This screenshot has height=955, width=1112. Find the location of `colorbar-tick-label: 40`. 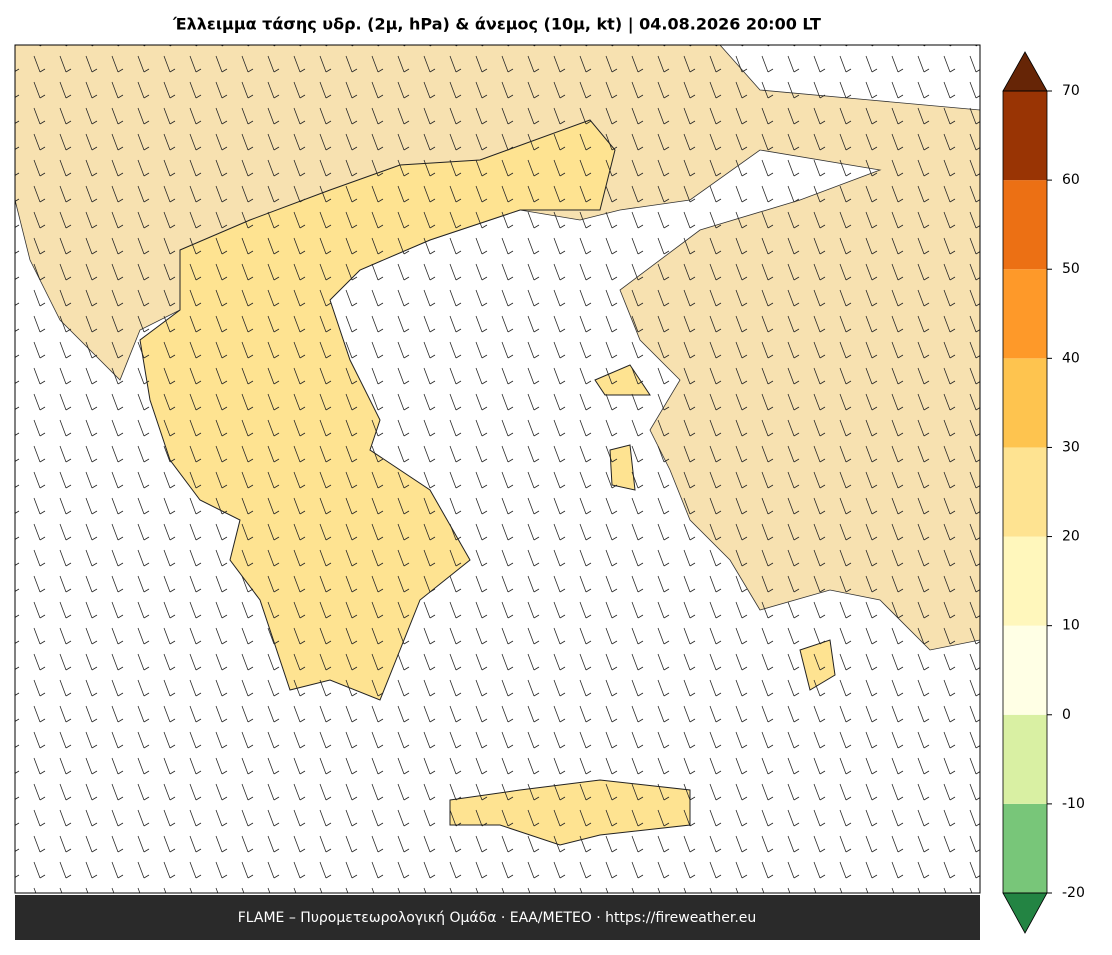

colorbar-tick-label: 40 is located at coordinates (1071, 358).